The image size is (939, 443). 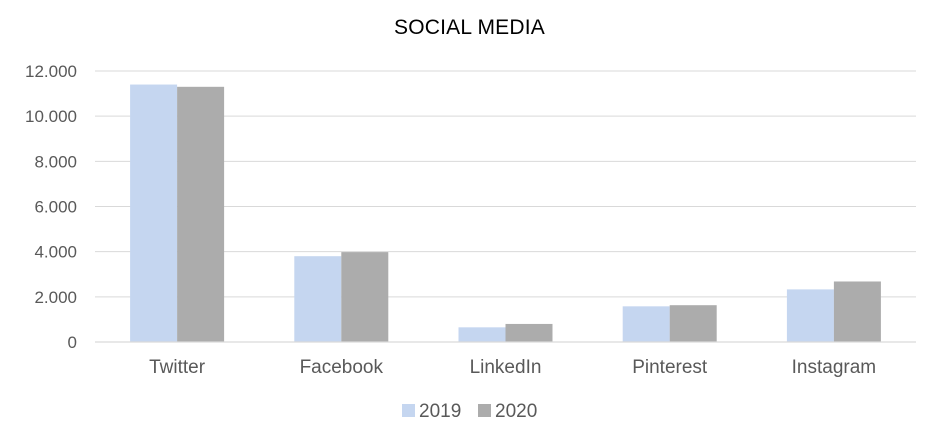 What do you see at coordinates (857, 311) in the screenshot?
I see `bar-instagram-2020` at bounding box center [857, 311].